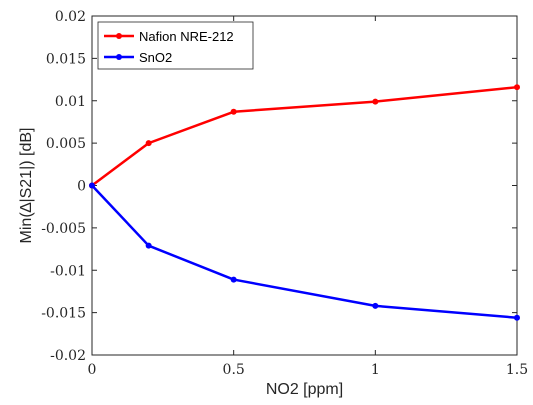  I want to click on y-tick-label: -0.02, so click(68, 356).